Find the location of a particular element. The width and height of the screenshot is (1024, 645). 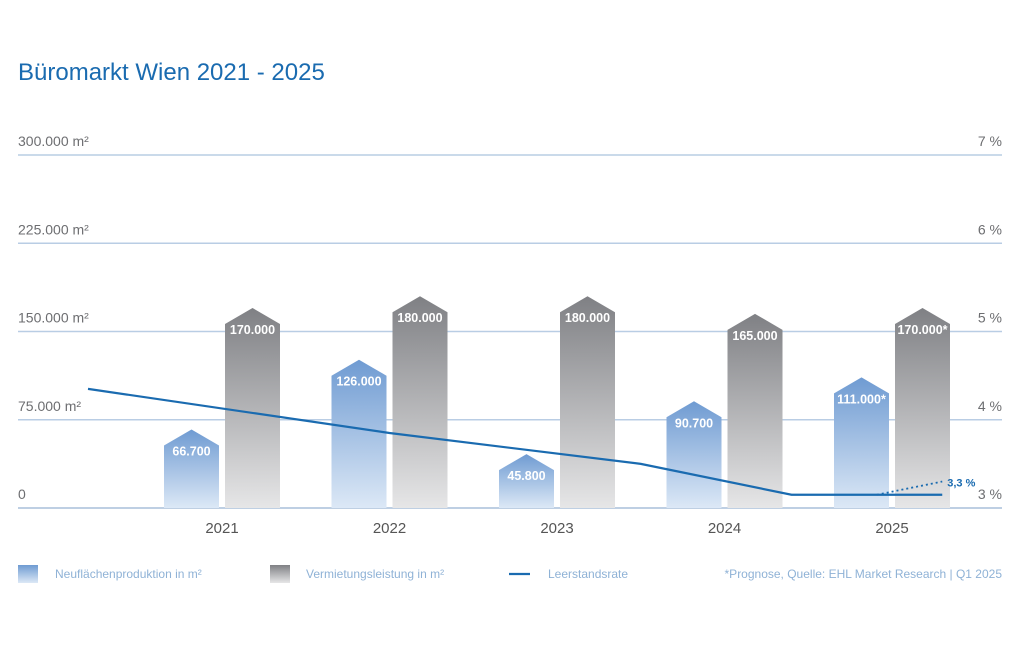

y-left-tick-label: 75.000 m² is located at coordinates (49, 406).